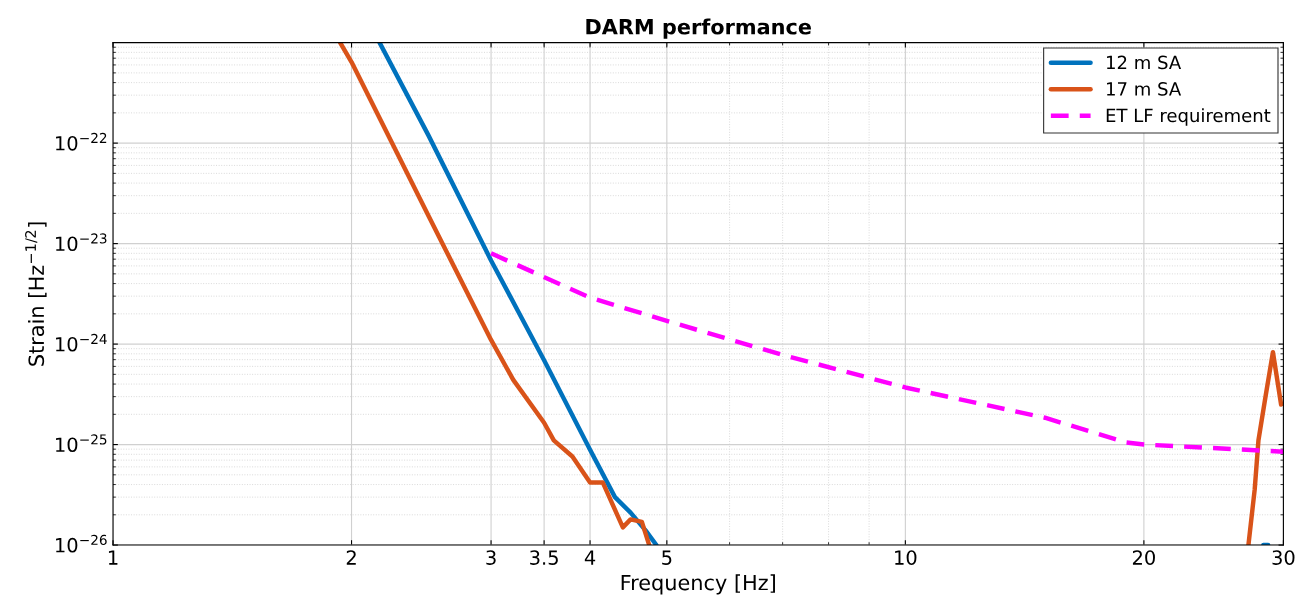 The width and height of the screenshot is (1299, 609). I want to click on x-tick-label: 20, so click(1143, 557).